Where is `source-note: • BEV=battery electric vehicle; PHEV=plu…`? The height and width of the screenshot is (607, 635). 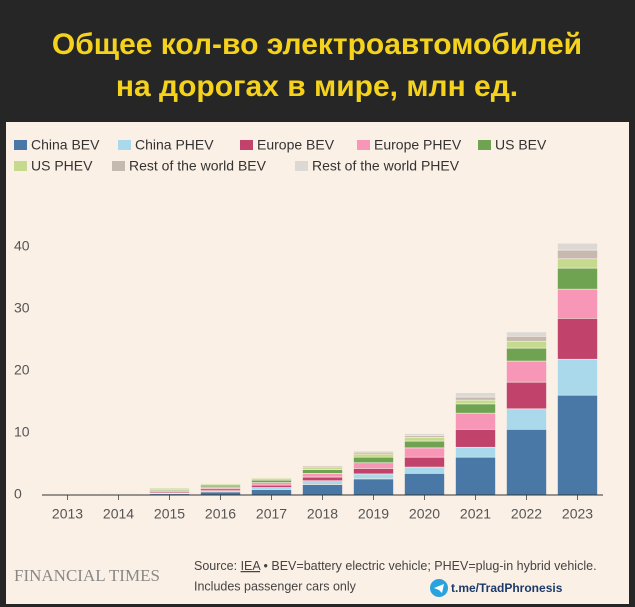 source-note: • BEV=battery electric vehicle; PHEV=plu… is located at coordinates (430, 566).